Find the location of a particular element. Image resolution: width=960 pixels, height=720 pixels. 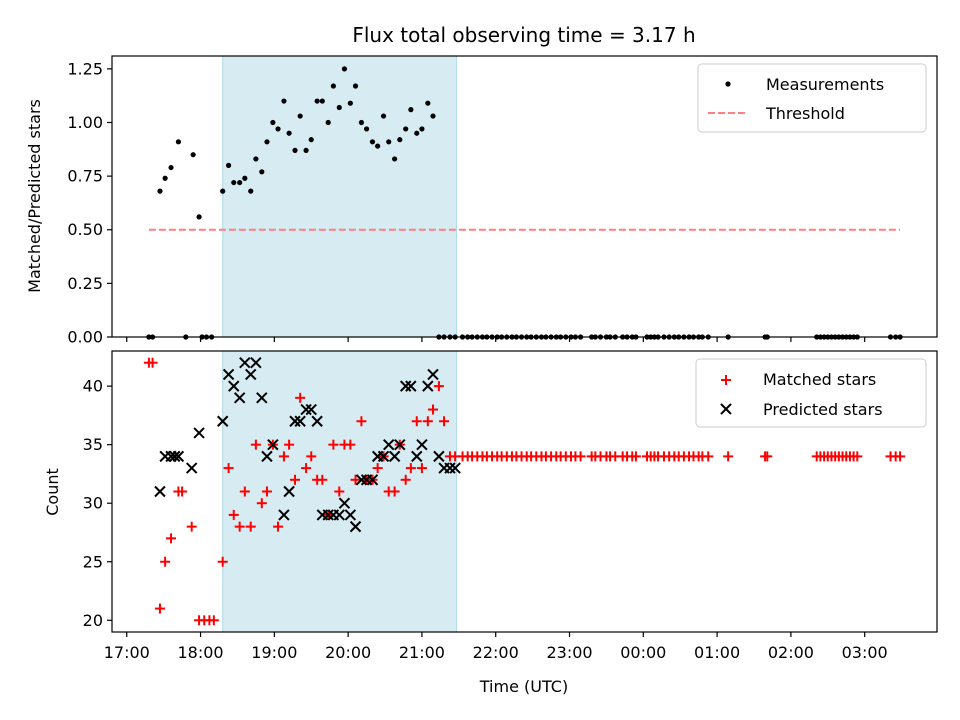

bottom-xtick-label: 03:00 is located at coordinates (865, 652).